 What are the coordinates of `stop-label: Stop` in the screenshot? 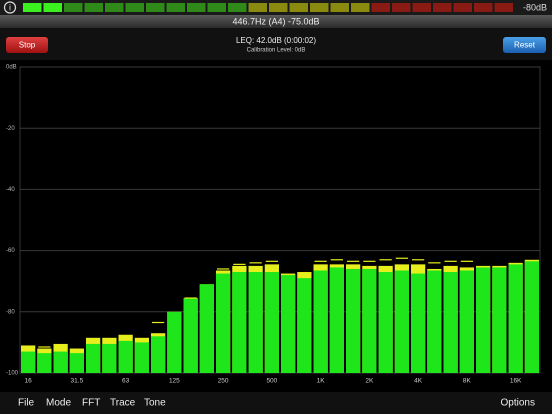 It's located at (27, 45).